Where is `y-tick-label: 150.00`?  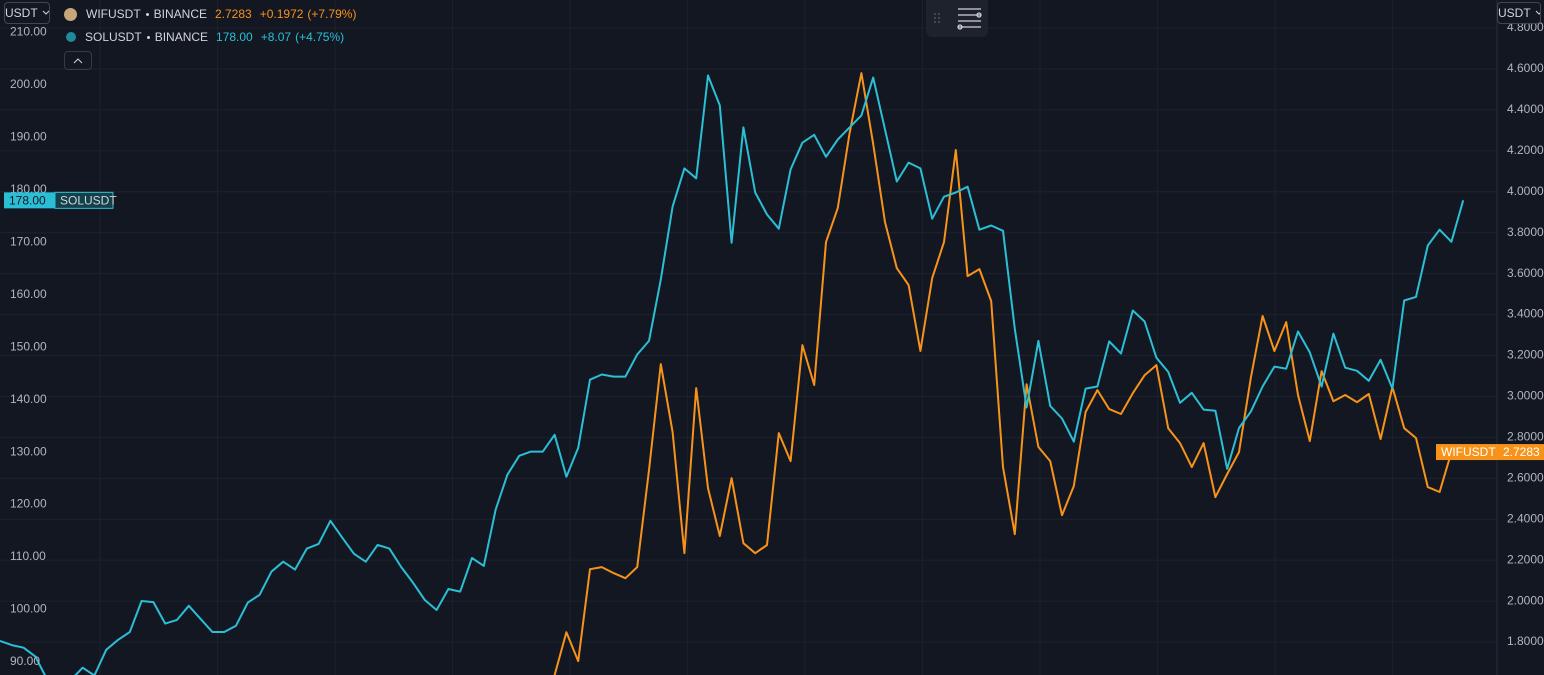 y-tick-label: 150.00 is located at coordinates (28, 346).